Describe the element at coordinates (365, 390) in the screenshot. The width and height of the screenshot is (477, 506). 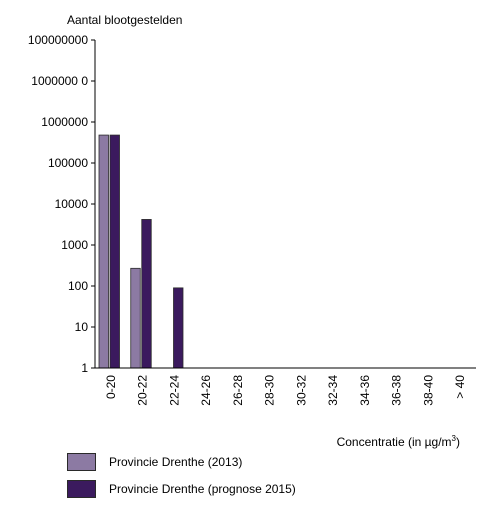
I see `x-tick-label: 34-36` at that location.